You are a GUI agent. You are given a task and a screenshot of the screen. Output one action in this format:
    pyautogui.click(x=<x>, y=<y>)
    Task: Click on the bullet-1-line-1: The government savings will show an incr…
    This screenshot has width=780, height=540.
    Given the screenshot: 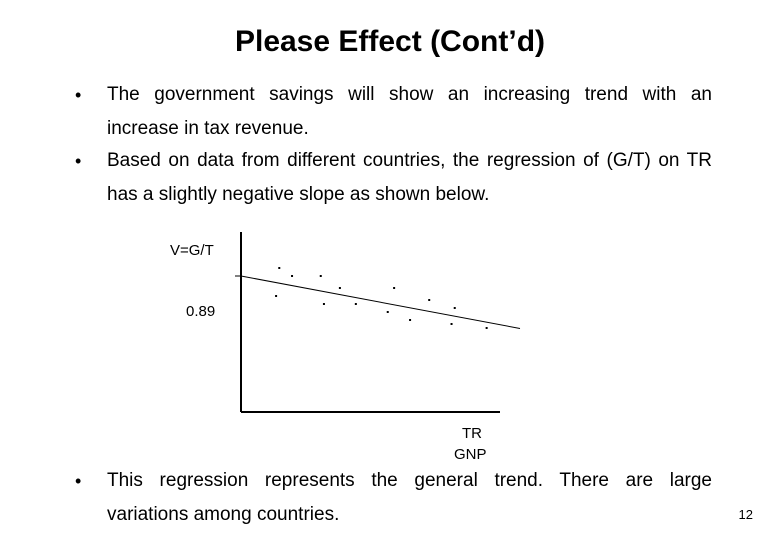 What is the action you would take?
    pyautogui.click(x=409, y=94)
    